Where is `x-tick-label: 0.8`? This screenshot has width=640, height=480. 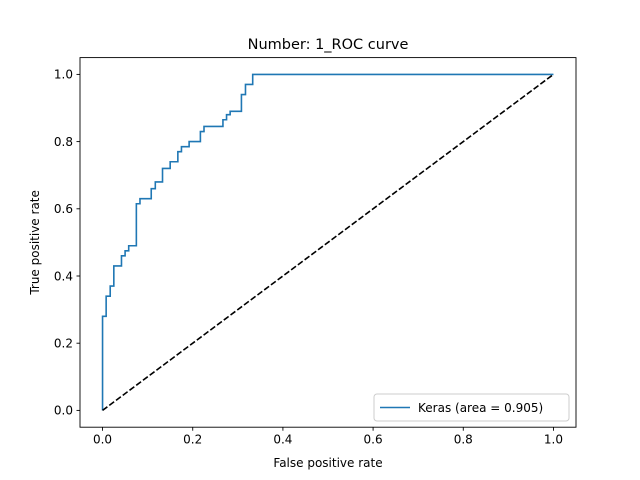 x-tick-label: 0.8 is located at coordinates (463, 440).